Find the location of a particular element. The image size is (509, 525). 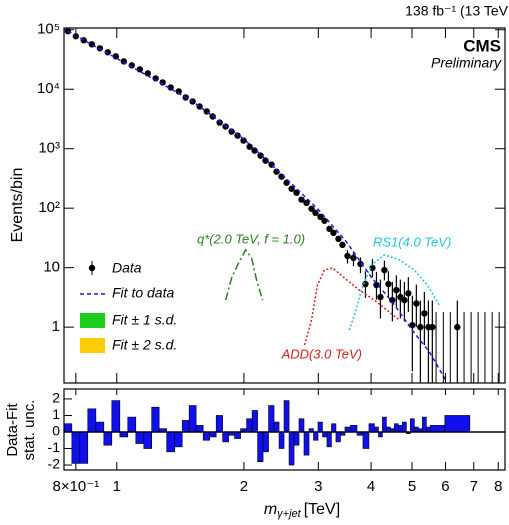

x-tick-label: 8 is located at coordinates (498, 486).